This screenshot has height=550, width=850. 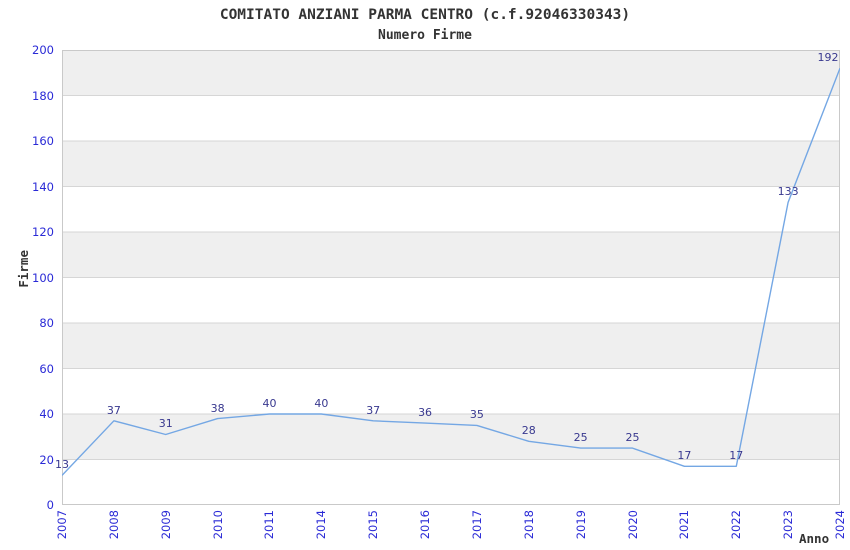 What do you see at coordinates (736, 525) in the screenshot?
I see `x-tick-label: 2022` at bounding box center [736, 525].